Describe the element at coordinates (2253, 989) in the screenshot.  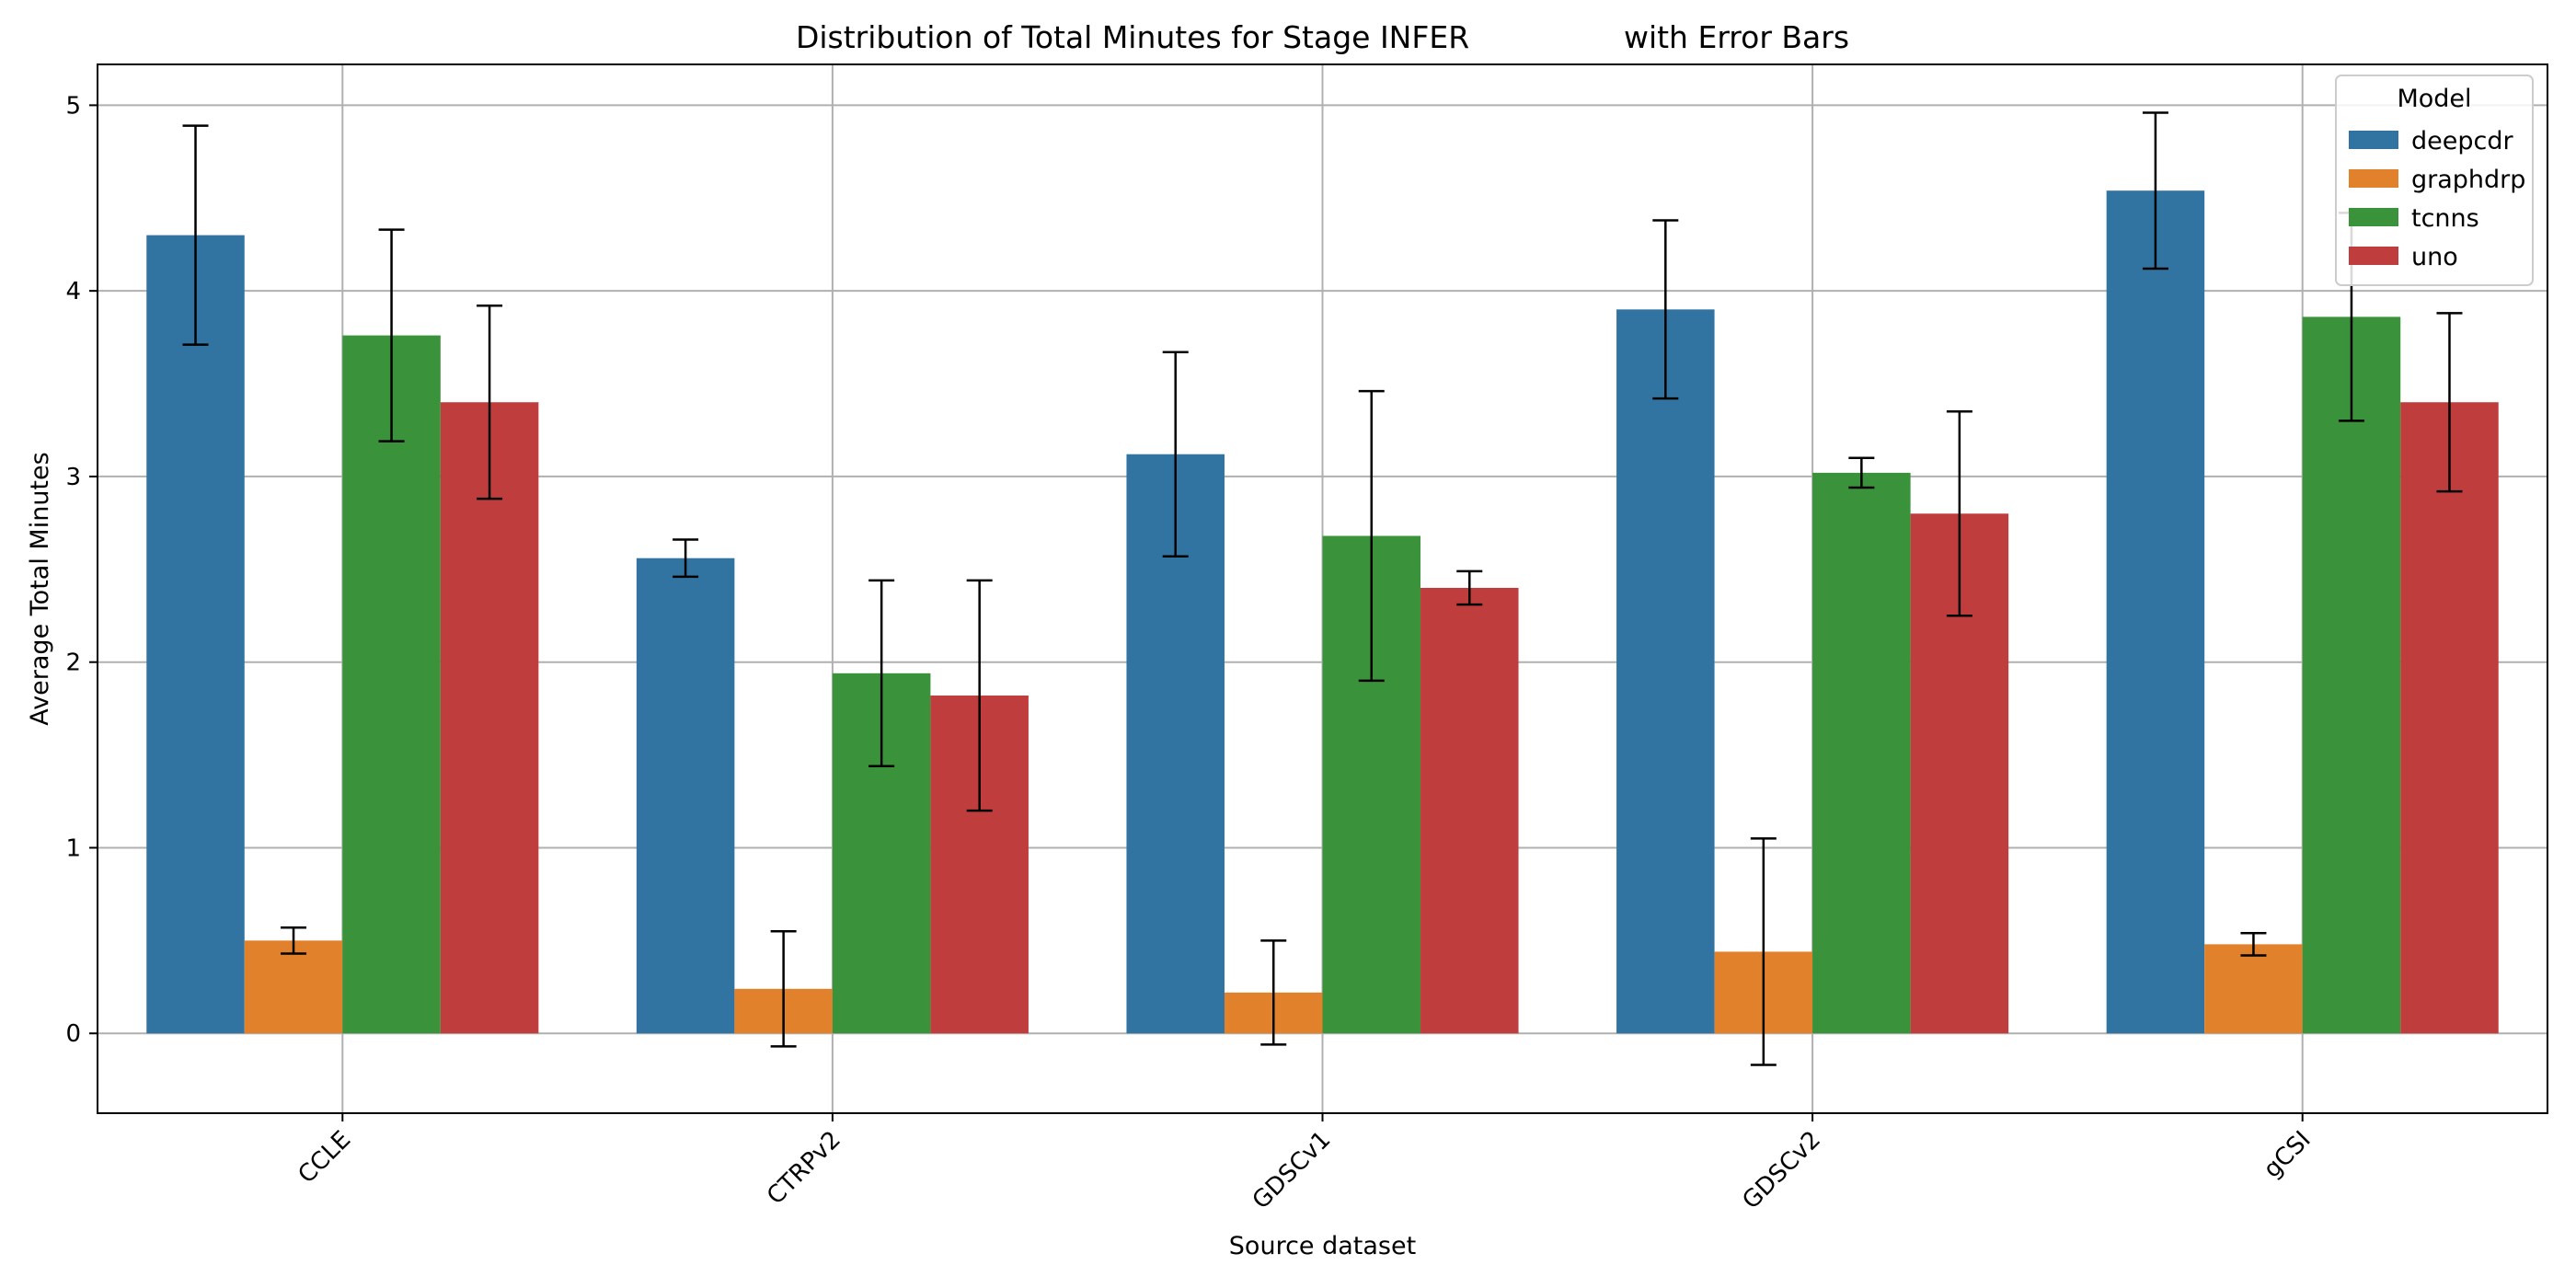
I see `bar-graphdrp-gCSI` at that location.